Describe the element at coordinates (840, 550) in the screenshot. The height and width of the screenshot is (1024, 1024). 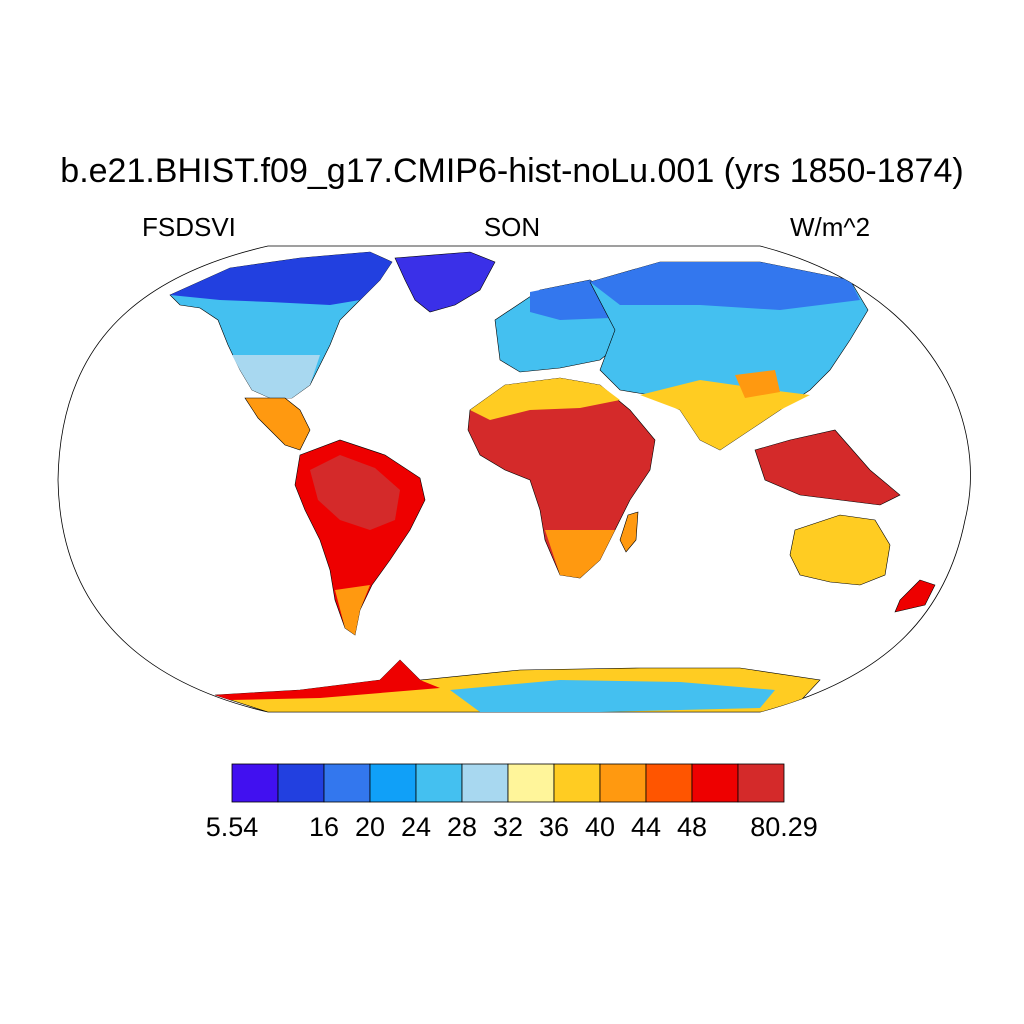
I see `australia-land` at that location.